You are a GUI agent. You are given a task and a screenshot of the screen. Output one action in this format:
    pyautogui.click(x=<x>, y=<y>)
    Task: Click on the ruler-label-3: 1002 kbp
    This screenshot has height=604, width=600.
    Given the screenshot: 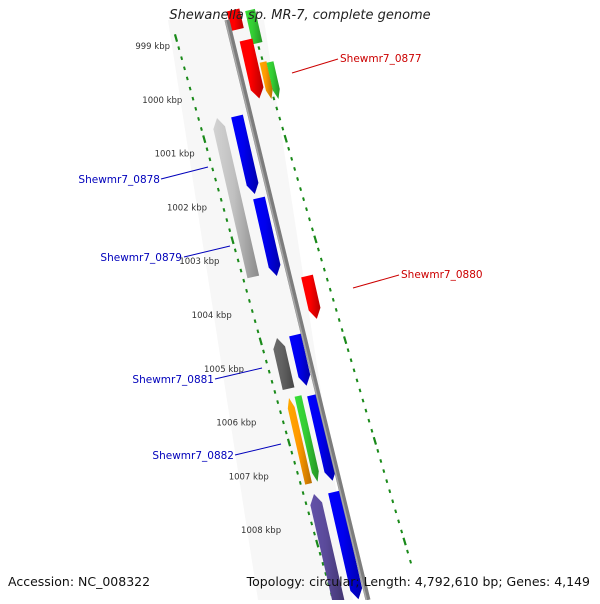 What is the action you would take?
    pyautogui.click(x=187, y=208)
    